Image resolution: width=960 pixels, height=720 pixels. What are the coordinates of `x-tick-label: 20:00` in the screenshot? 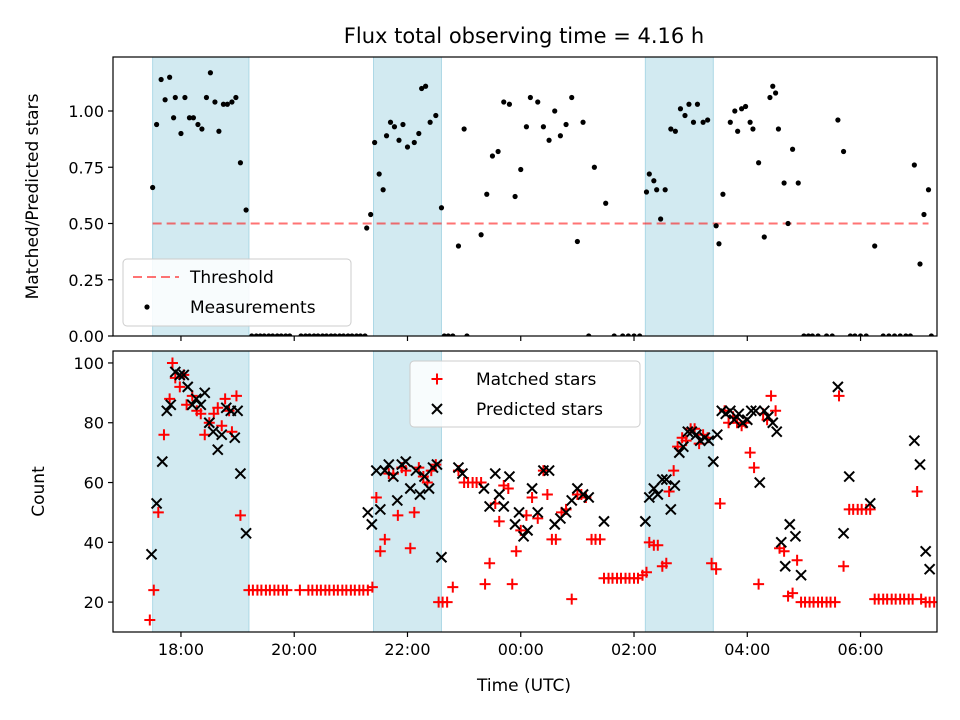 It's located at (294, 649).